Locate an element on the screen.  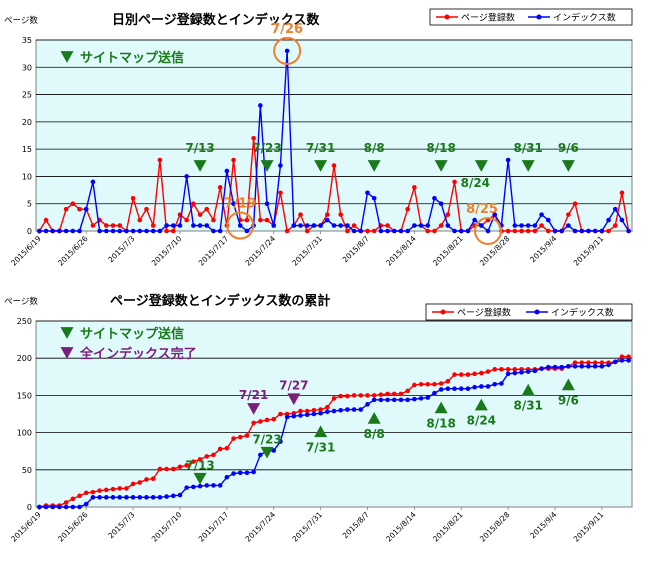
sitemap-date-label: 7/31 is located at coordinates (320, 447).